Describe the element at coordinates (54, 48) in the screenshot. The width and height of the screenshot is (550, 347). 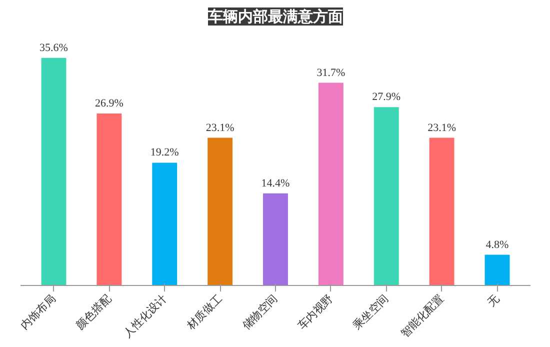
I see `data-label: 35.6%` at that location.